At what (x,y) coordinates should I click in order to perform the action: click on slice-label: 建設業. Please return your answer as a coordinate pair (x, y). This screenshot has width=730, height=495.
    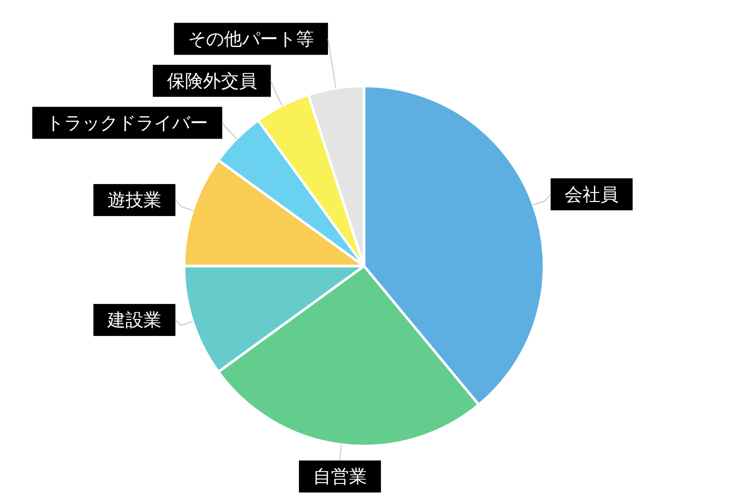
    Looking at the image, I should click on (134, 320).